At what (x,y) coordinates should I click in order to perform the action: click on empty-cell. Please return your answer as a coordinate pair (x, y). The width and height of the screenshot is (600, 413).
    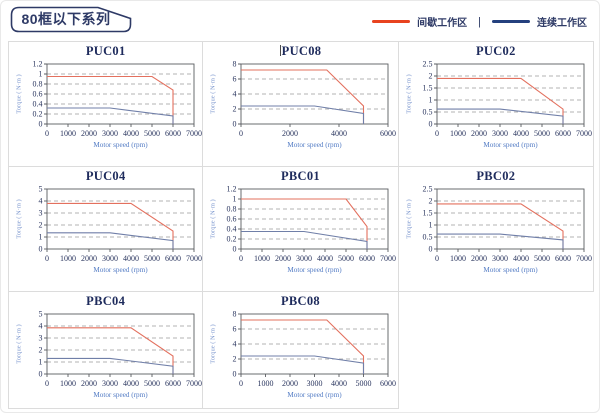
    Looking at the image, I should click on (496, 350).